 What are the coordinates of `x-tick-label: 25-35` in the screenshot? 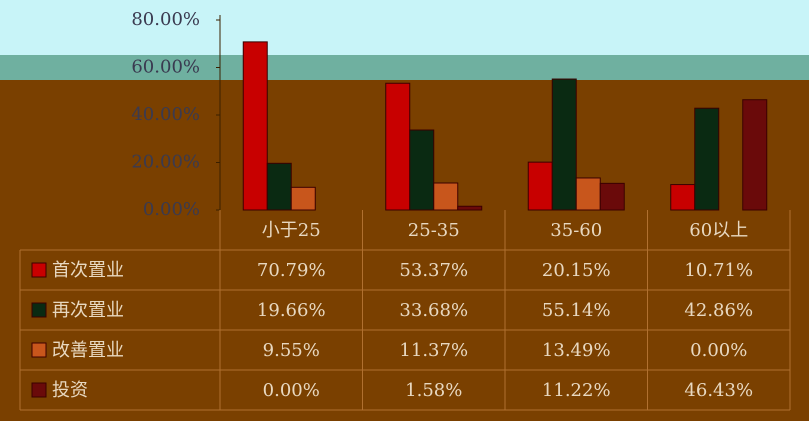 It's located at (434, 230).